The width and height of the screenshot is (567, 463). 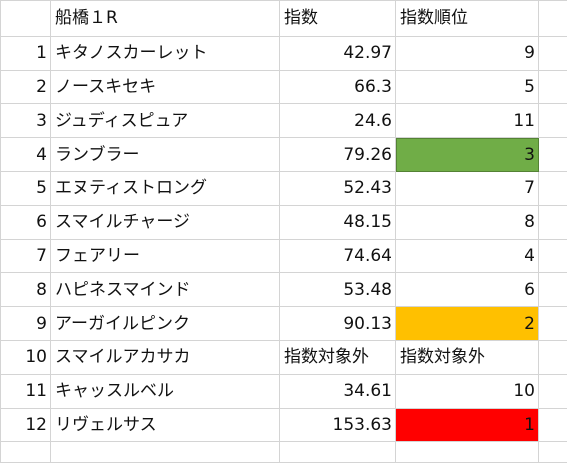 What do you see at coordinates (467, 425) in the screenshot?
I see `rank-value-cell: 1` at bounding box center [467, 425].